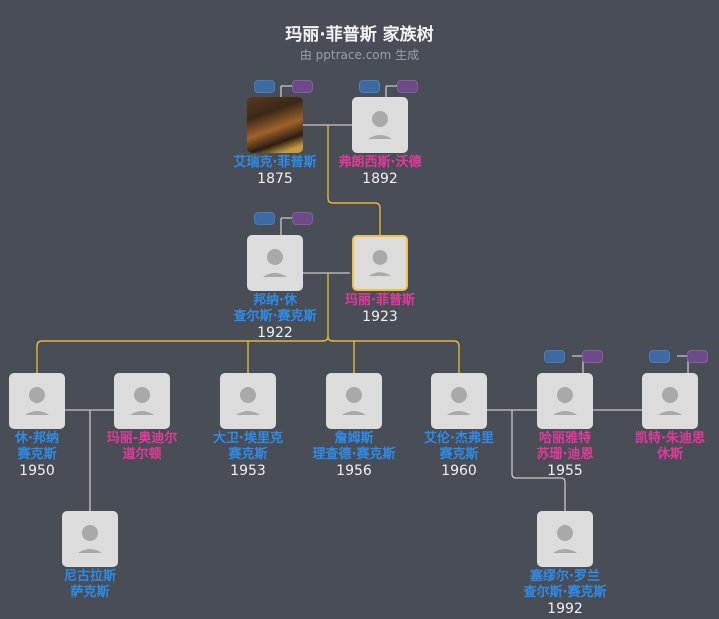  Describe the element at coordinates (380, 179) in the screenshot. I see `birth-year: 1892` at that location.